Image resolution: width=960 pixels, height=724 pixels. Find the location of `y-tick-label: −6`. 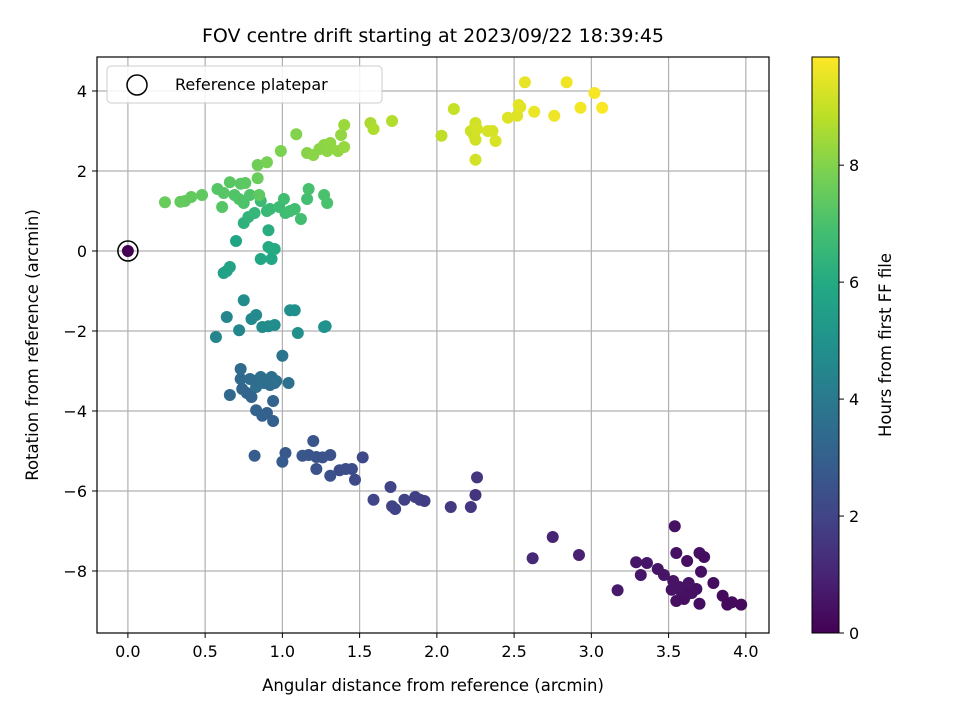

y-tick-label: −6 is located at coordinates (75, 491).